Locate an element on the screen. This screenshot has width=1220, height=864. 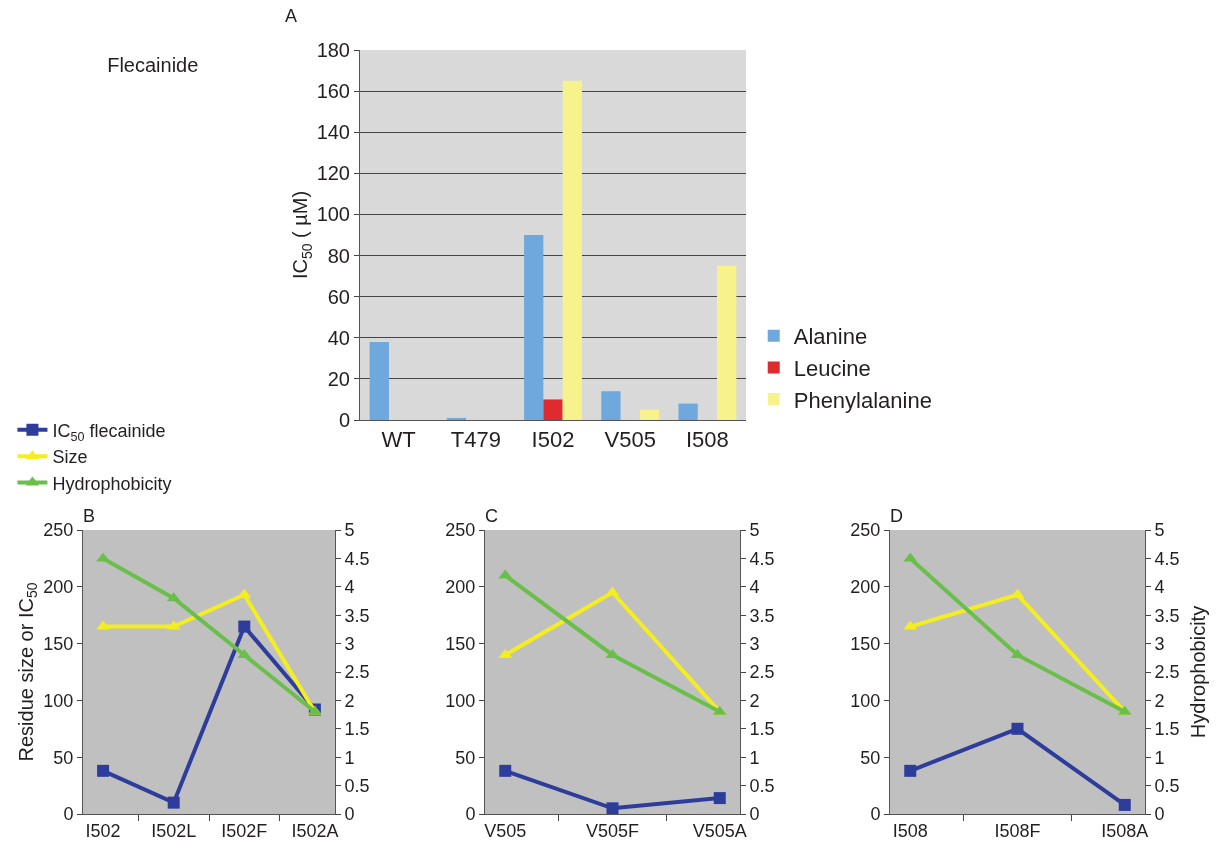
x-tick-label: I508F is located at coordinates (1017, 830).